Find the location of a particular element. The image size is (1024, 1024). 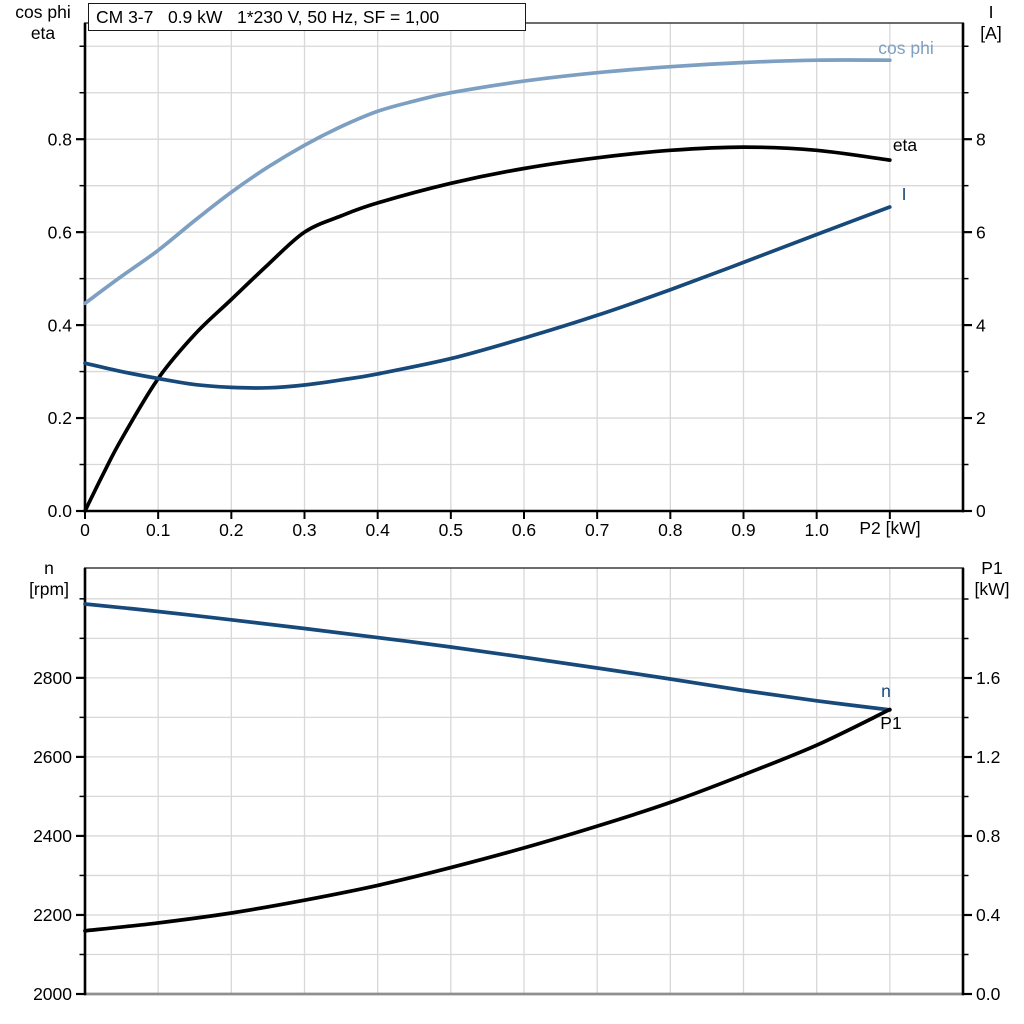

x-tick-label: 0 is located at coordinates (85, 530).